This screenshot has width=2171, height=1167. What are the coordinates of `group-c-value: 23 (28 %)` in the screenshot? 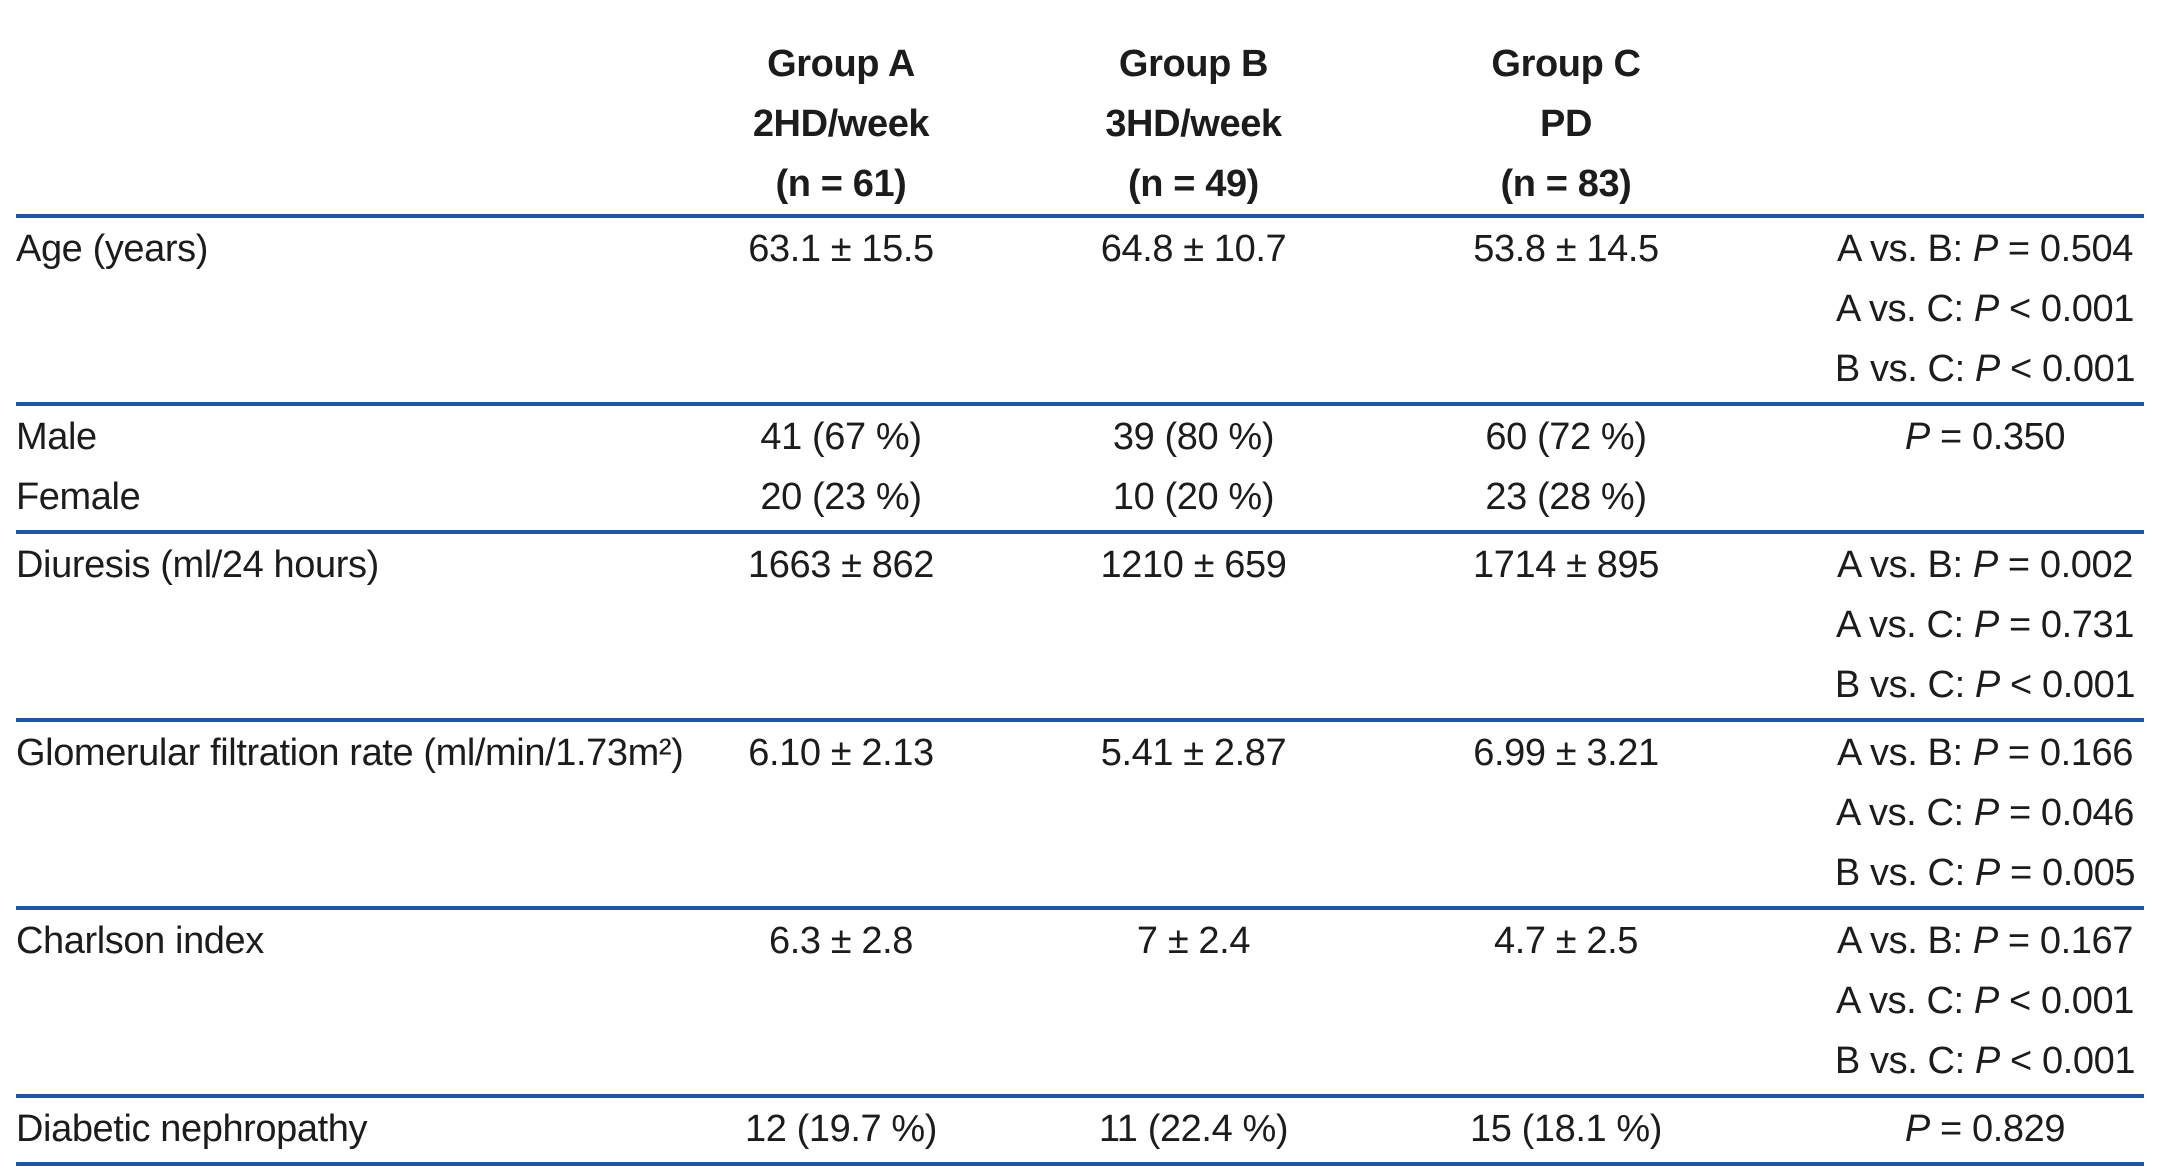 It's located at (1566, 497).